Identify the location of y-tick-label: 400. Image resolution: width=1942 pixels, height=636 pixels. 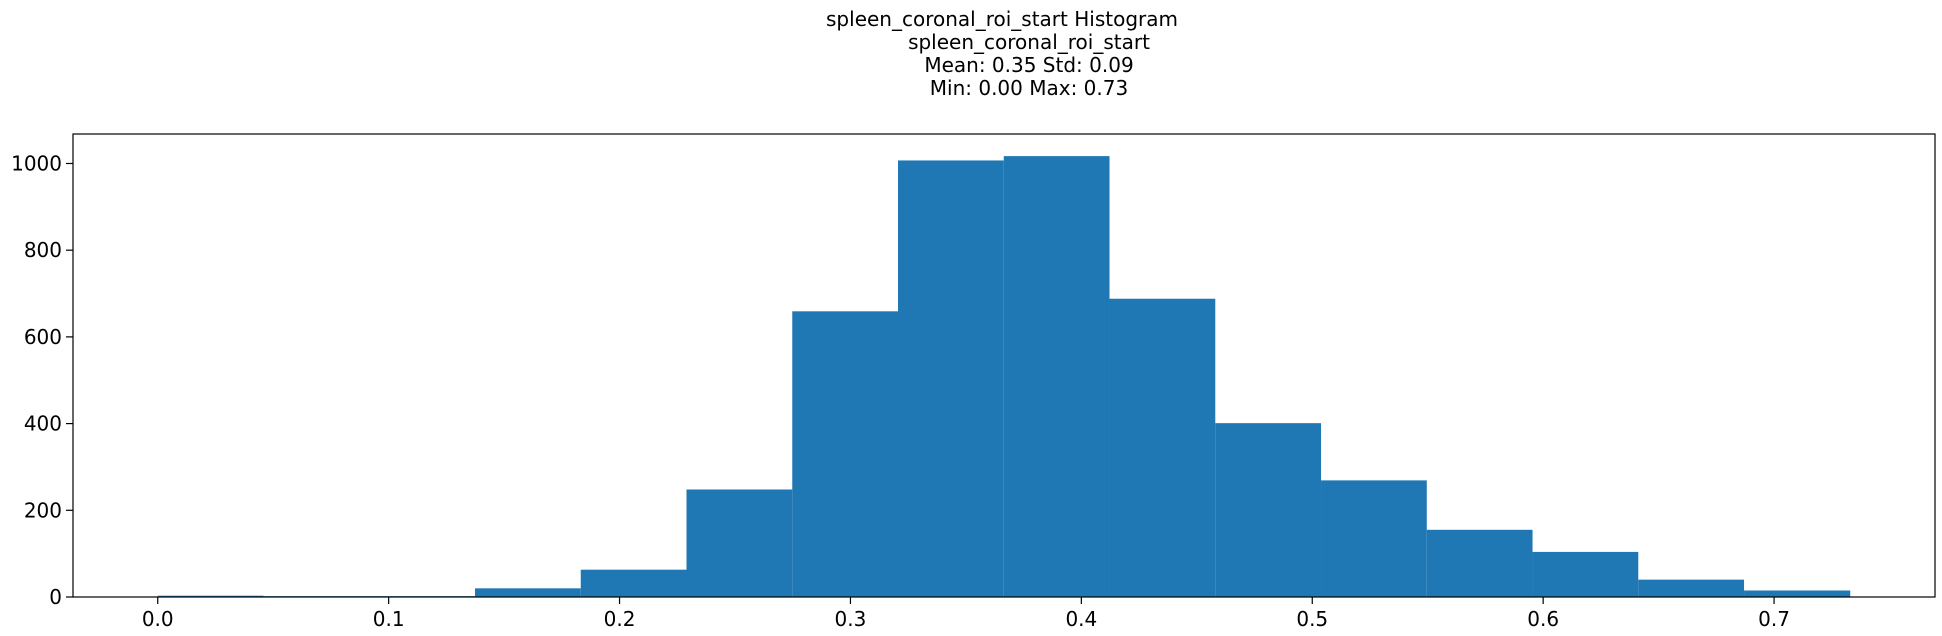
(43, 424).